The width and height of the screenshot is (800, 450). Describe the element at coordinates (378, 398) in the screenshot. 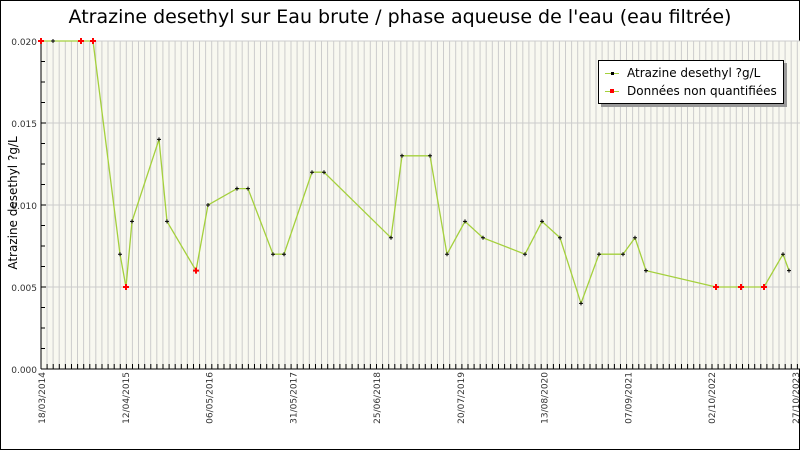

I see `x-tick-label: 25/06/2018` at that location.